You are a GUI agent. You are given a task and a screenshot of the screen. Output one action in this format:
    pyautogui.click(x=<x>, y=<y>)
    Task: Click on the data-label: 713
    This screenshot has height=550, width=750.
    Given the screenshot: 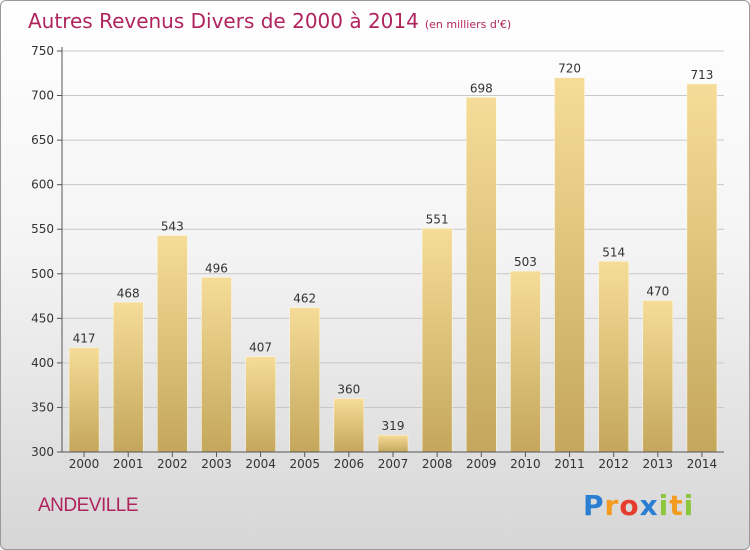 What is the action you would take?
    pyautogui.click(x=701, y=75)
    